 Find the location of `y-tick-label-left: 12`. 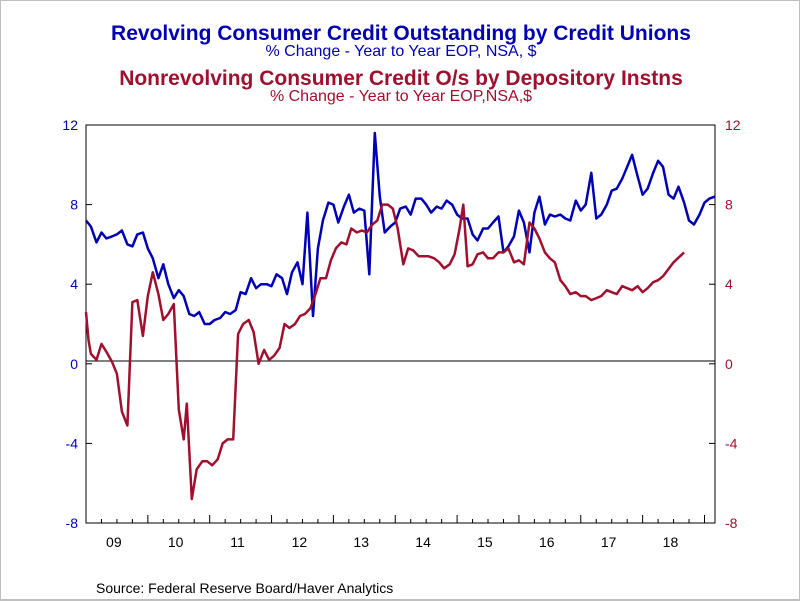

y-tick-label-left: 12 is located at coordinates (70, 125).